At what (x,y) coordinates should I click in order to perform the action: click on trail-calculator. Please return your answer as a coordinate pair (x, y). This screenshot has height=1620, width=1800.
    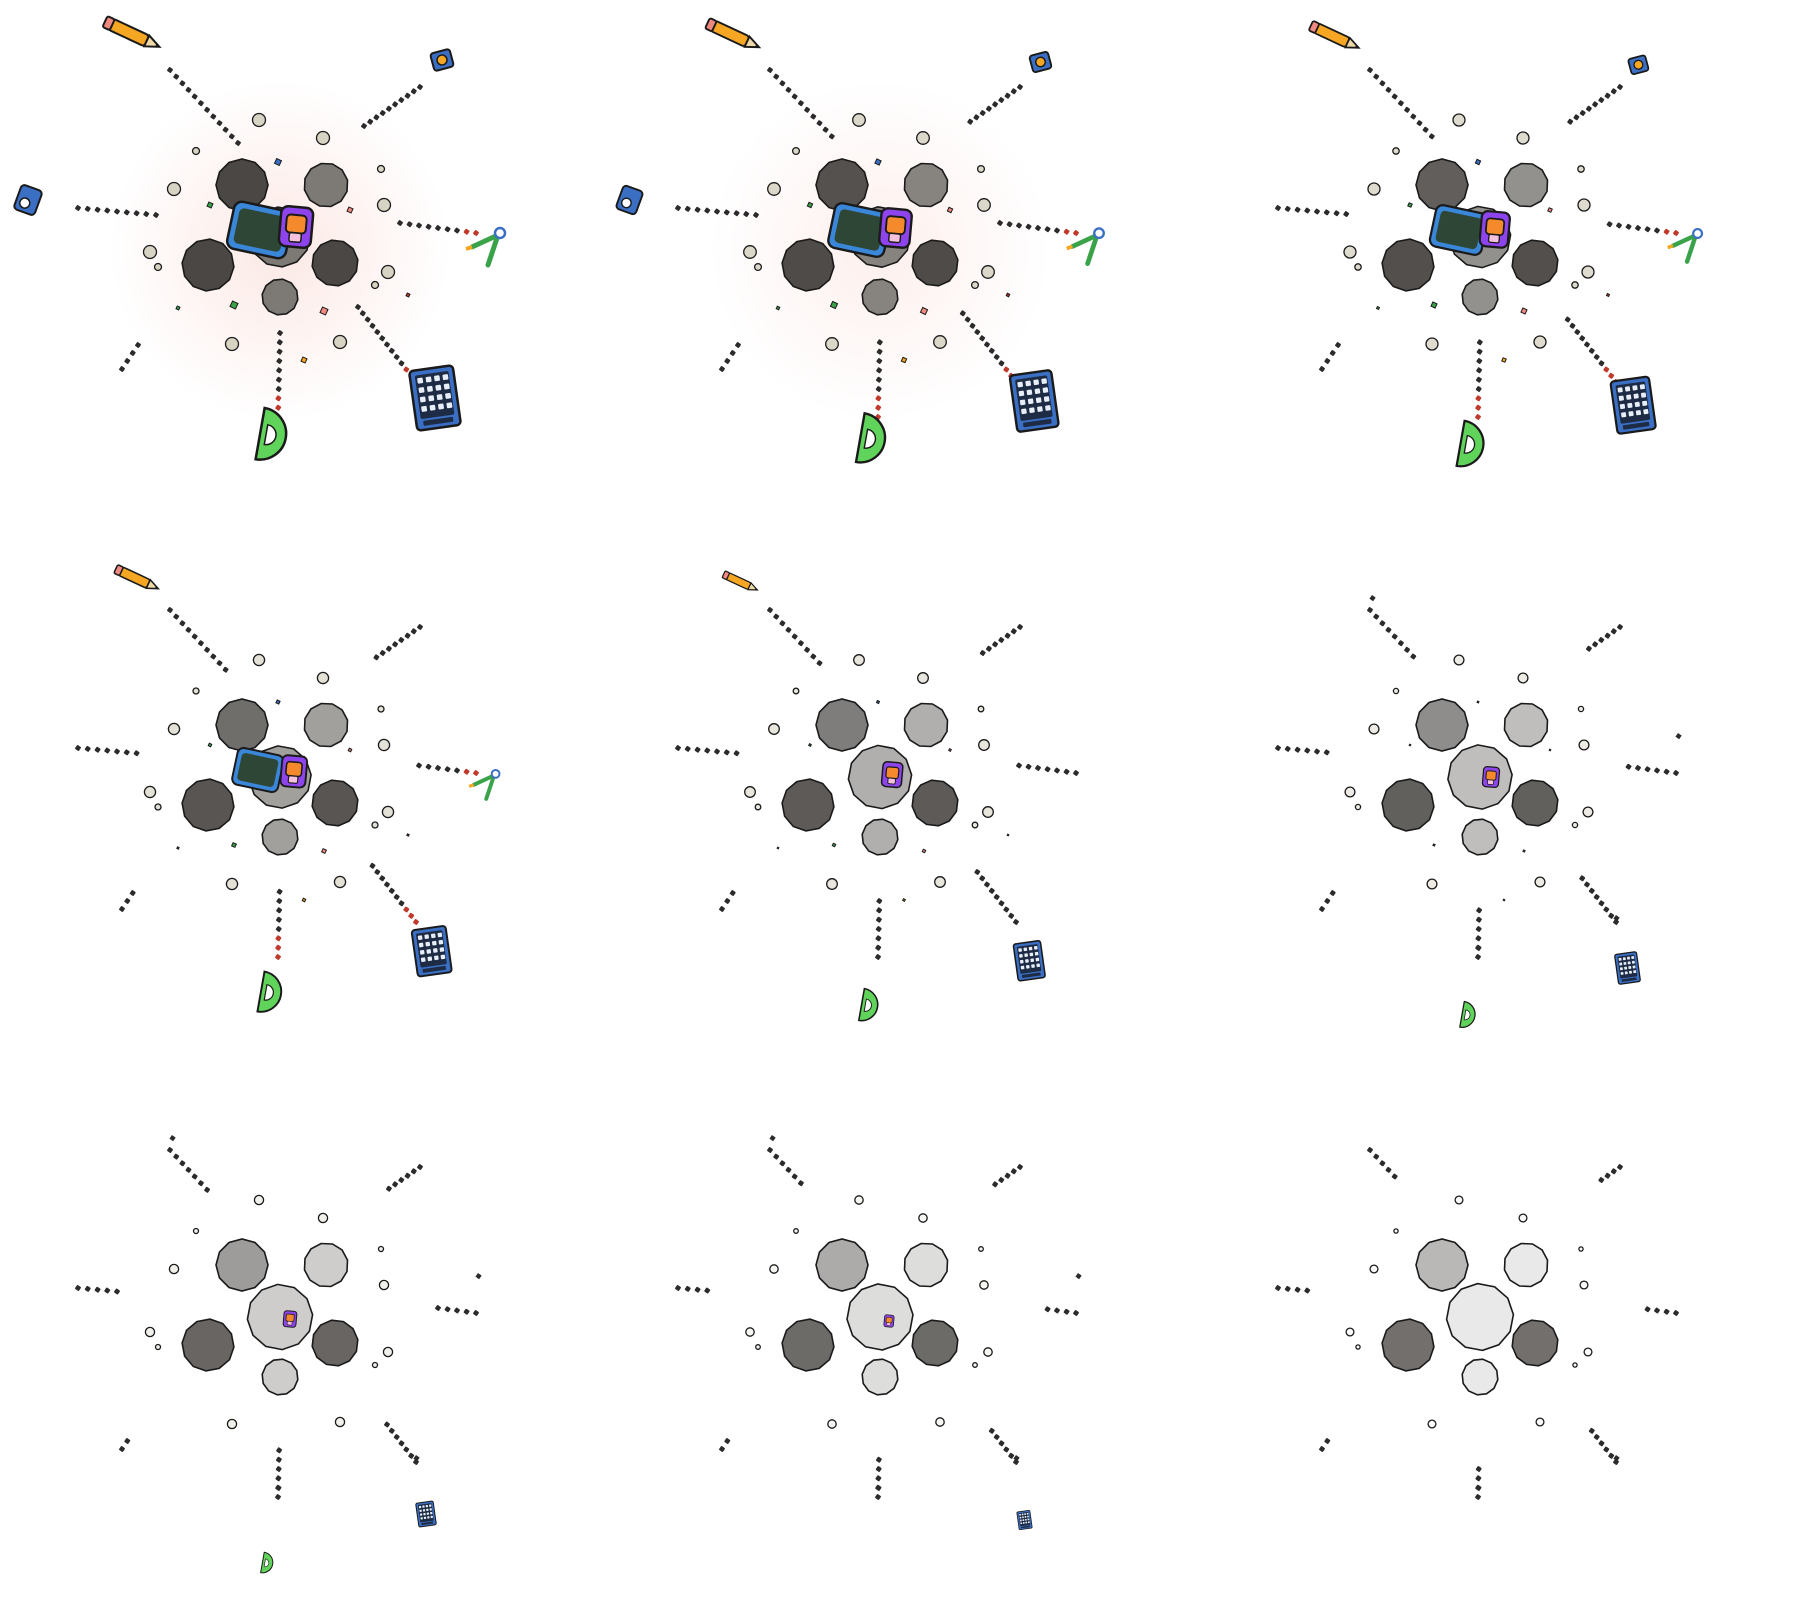
    Looking at the image, I should click on (996, 897).